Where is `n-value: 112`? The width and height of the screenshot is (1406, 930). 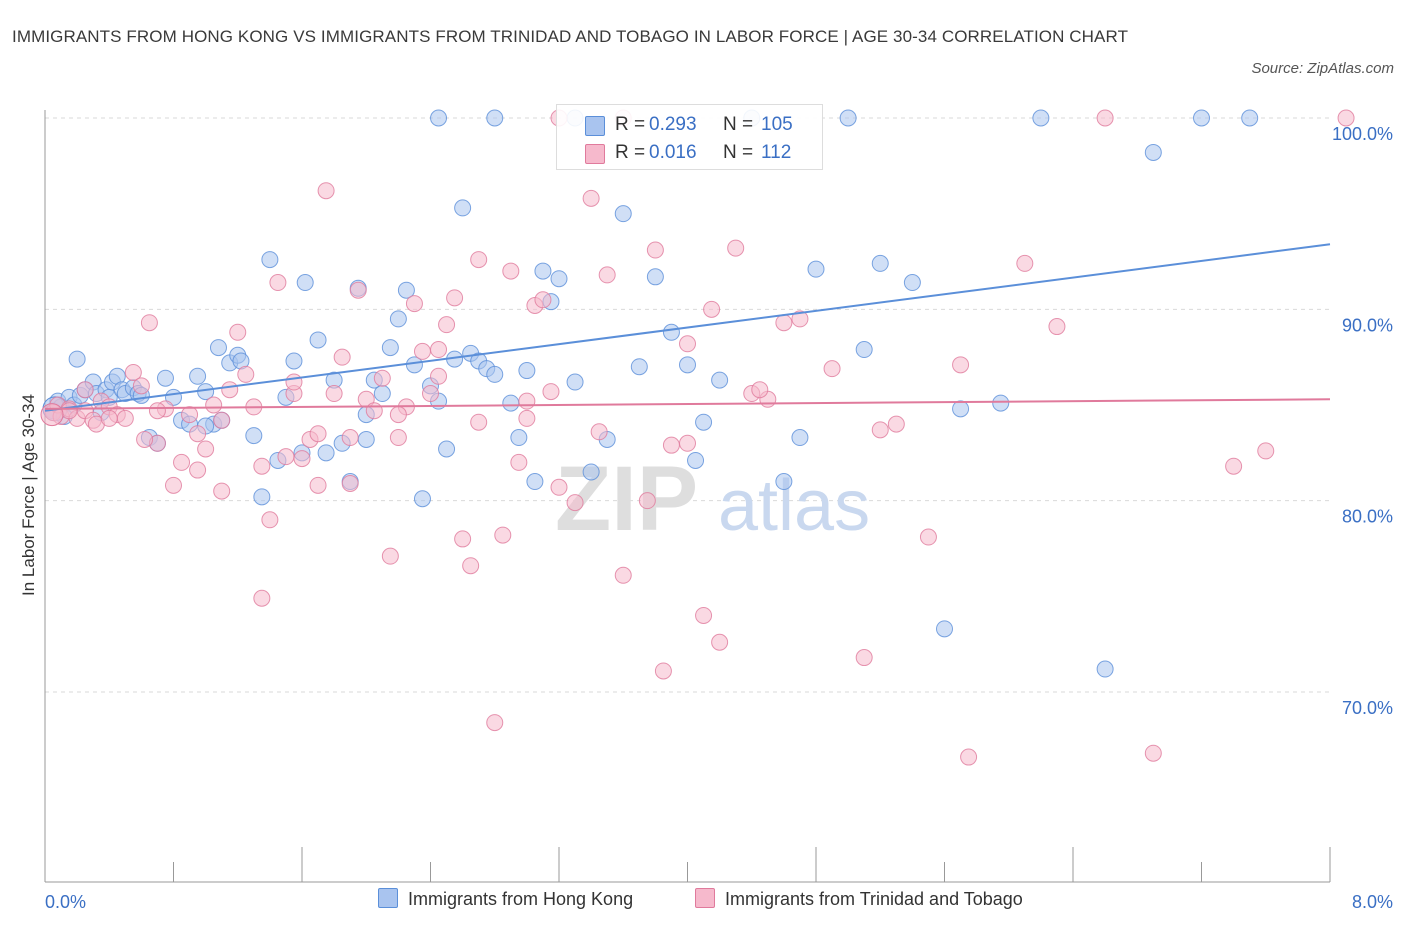 n-value: 112 is located at coordinates (776, 152).